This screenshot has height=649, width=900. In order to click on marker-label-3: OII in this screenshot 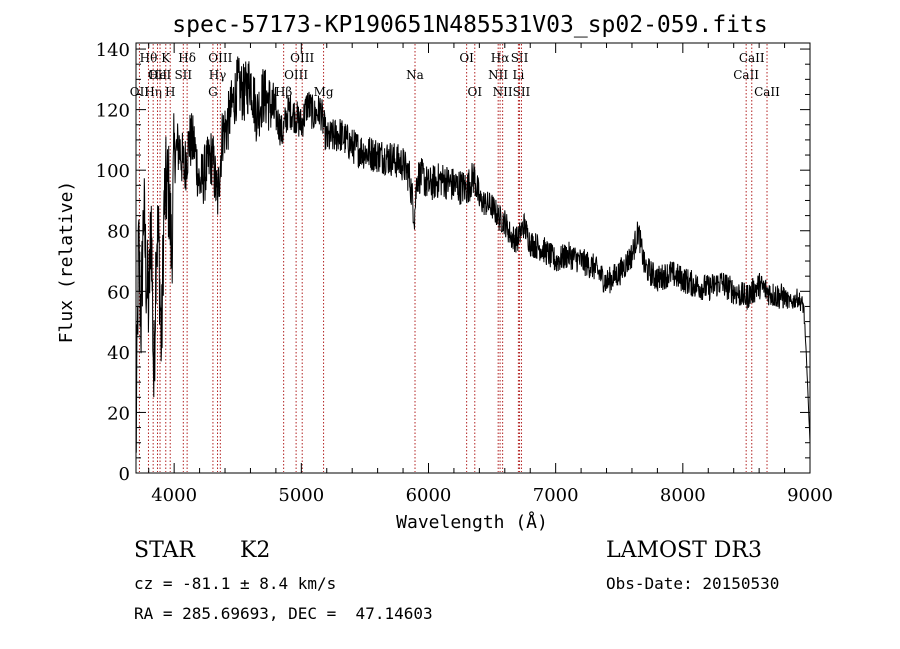, I will do `click(158, 75)`.